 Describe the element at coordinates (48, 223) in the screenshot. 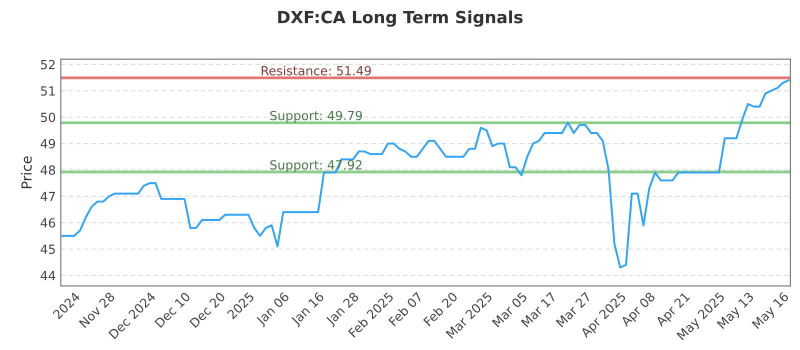

I see `y-tick-label: 46` at that location.